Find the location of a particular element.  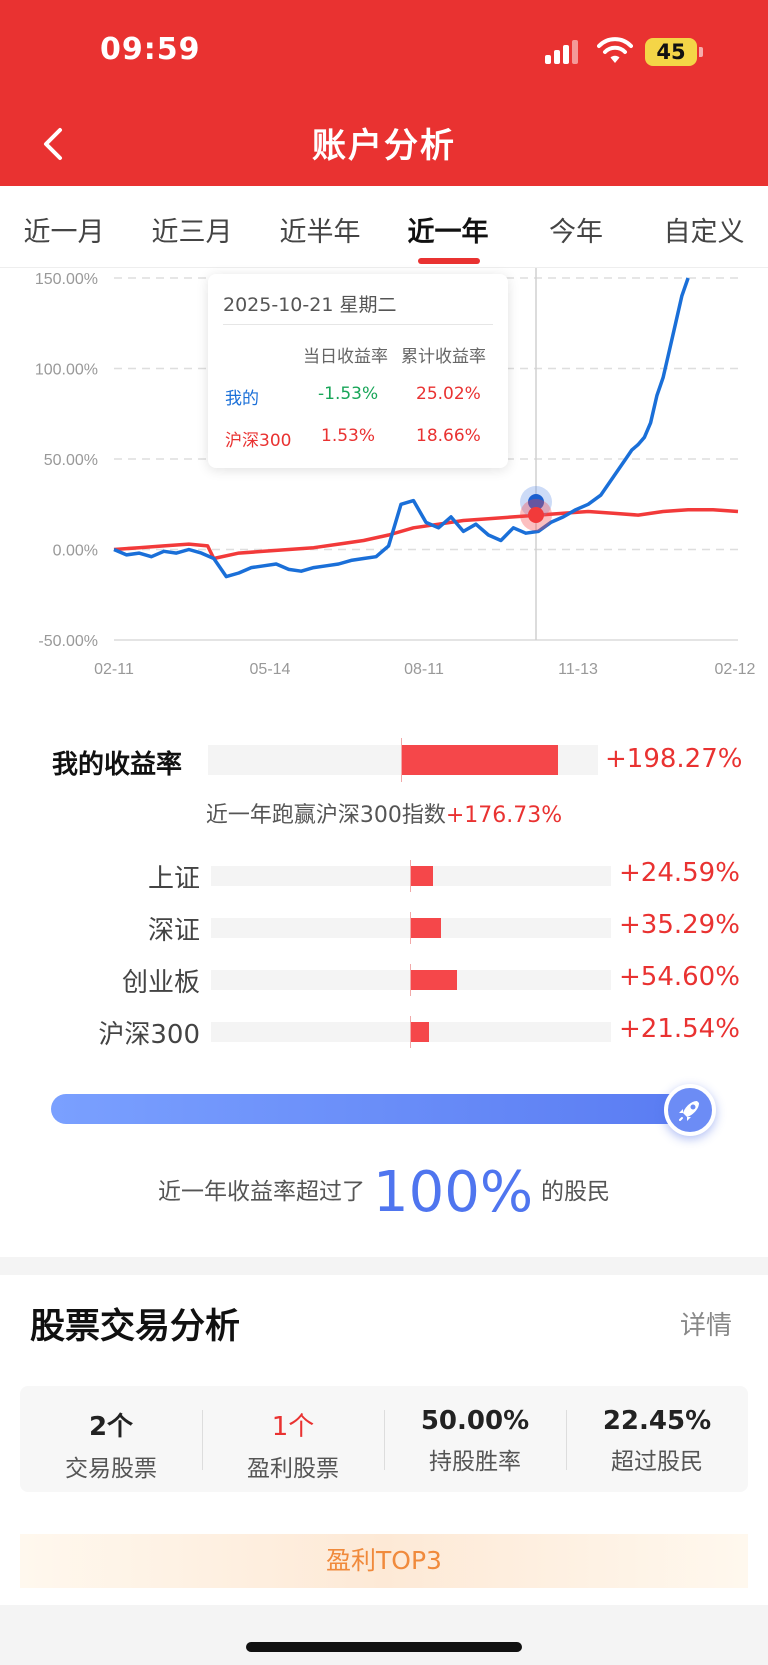

index-value: +35.29% is located at coordinates (679, 925).